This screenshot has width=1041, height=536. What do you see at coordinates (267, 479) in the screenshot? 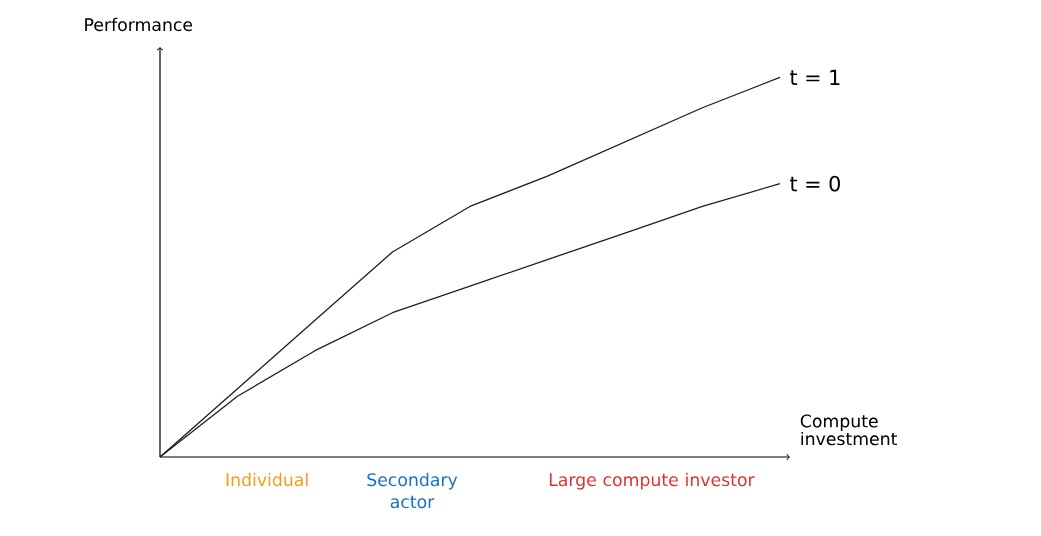
I see `text: Individual` at bounding box center [267, 479].